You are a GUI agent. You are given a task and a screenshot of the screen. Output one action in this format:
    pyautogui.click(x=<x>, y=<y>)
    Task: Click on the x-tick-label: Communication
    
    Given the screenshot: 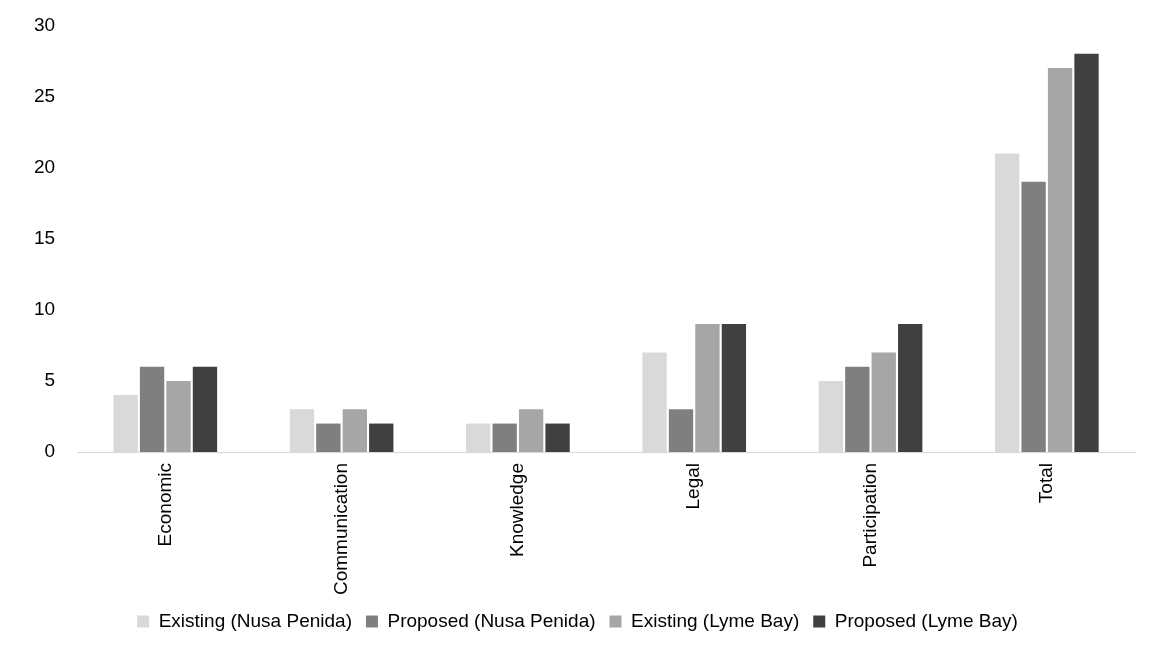 What is the action you would take?
    pyautogui.click(x=340, y=529)
    